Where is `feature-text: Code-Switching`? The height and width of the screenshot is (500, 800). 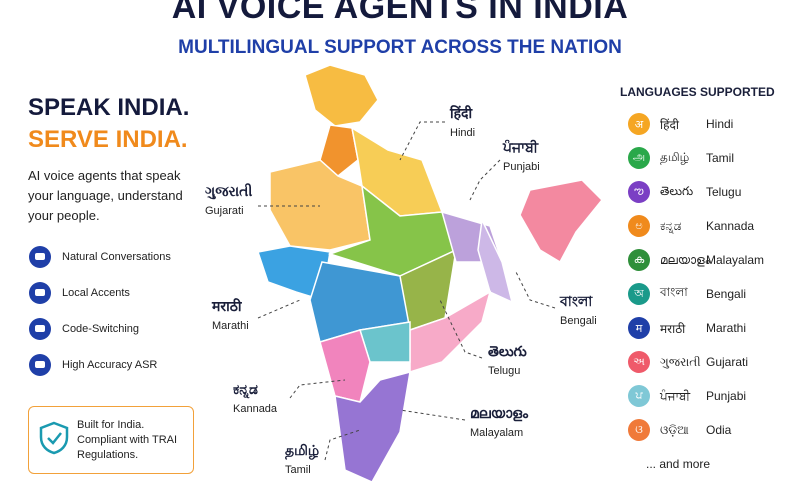 feature-text: Code-Switching is located at coordinates (101, 329).